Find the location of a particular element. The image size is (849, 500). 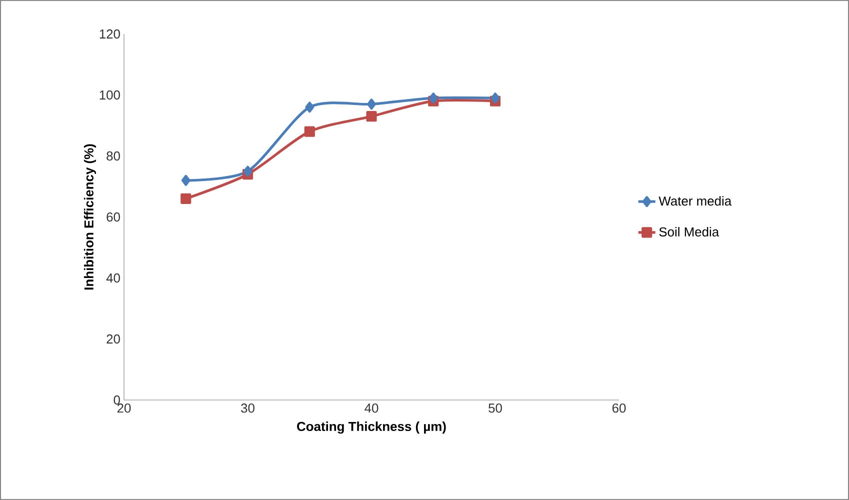

y-axis-title: Inhibition Efficiency (%) is located at coordinates (90, 217).